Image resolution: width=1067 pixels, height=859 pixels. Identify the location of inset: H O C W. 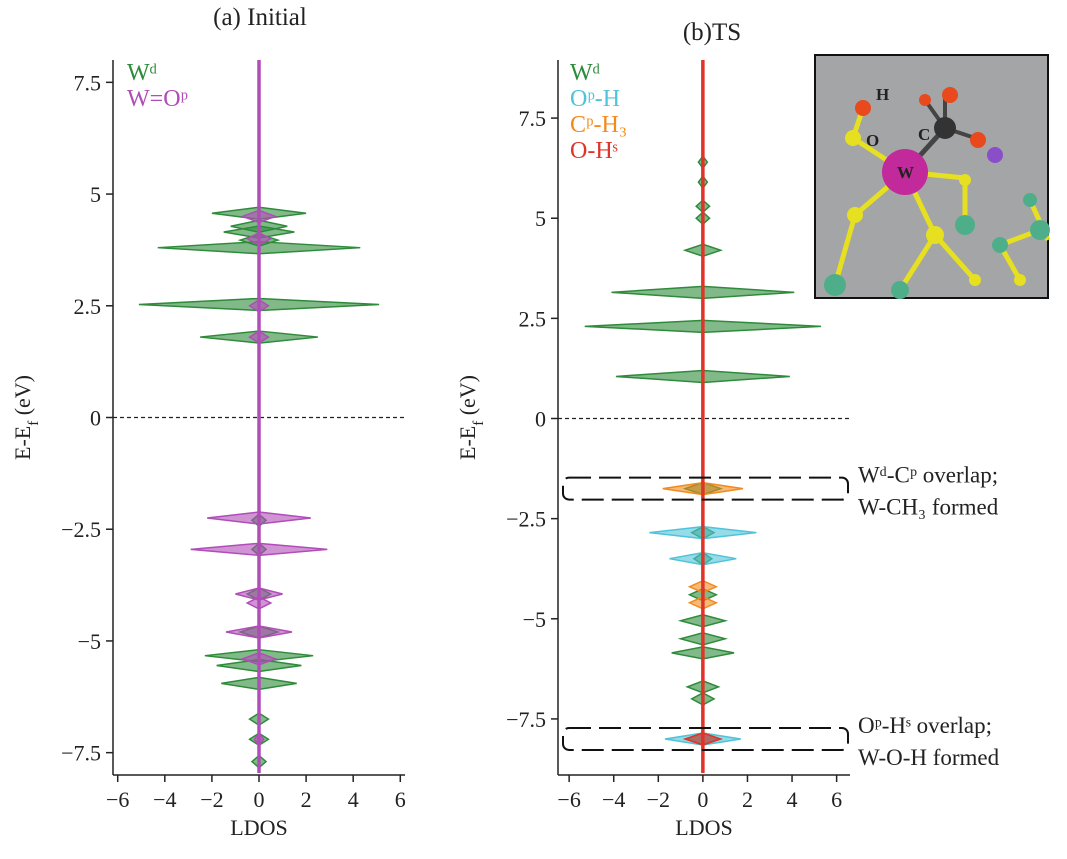
(932, 176).